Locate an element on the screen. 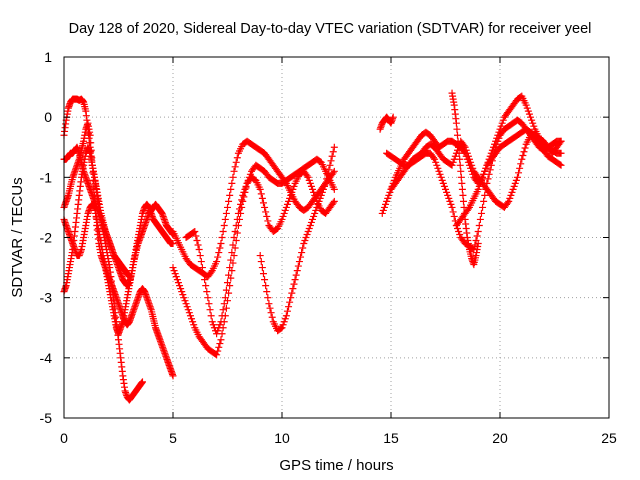  x-axis-title: GPS time / hours is located at coordinates (336, 465).